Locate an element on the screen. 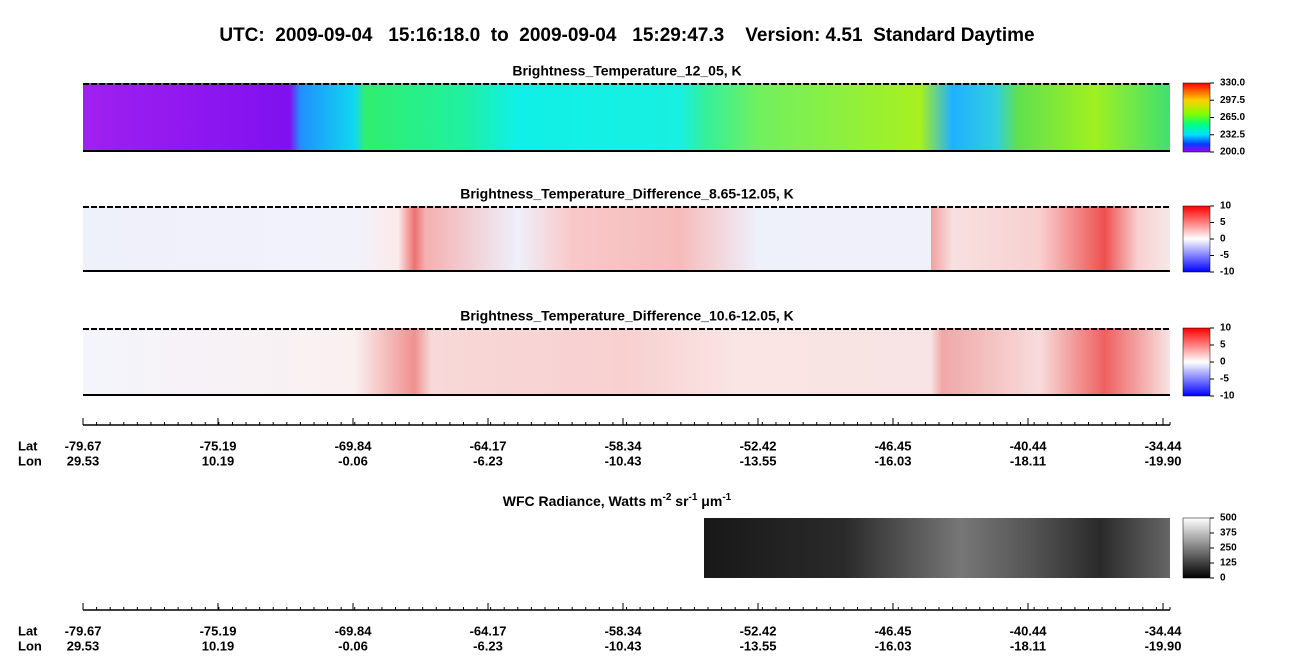 This screenshot has width=1300, height=672. title-part: WFC Radiance, Watts m is located at coordinates (583, 501).